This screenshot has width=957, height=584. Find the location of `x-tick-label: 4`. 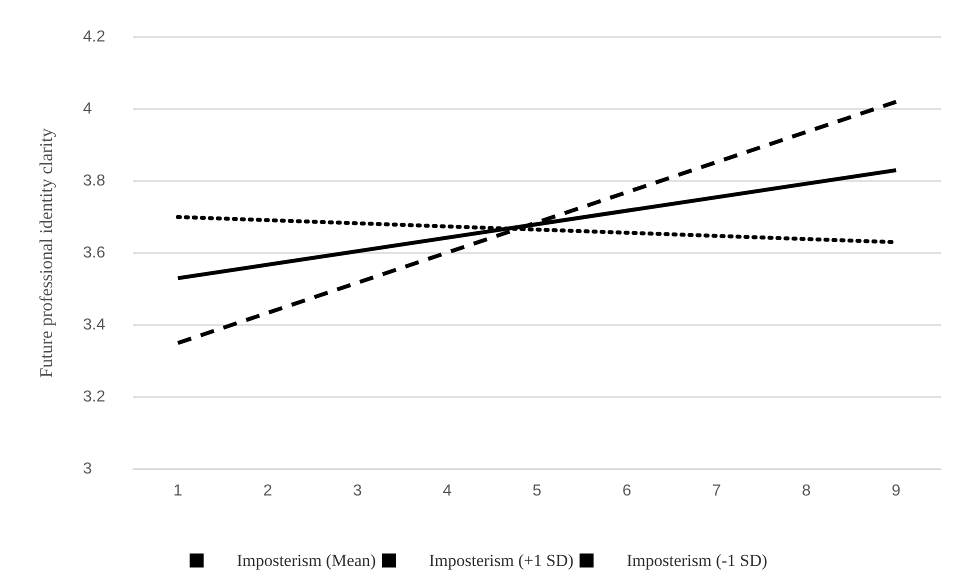

x-tick-label: 4 is located at coordinates (447, 491).